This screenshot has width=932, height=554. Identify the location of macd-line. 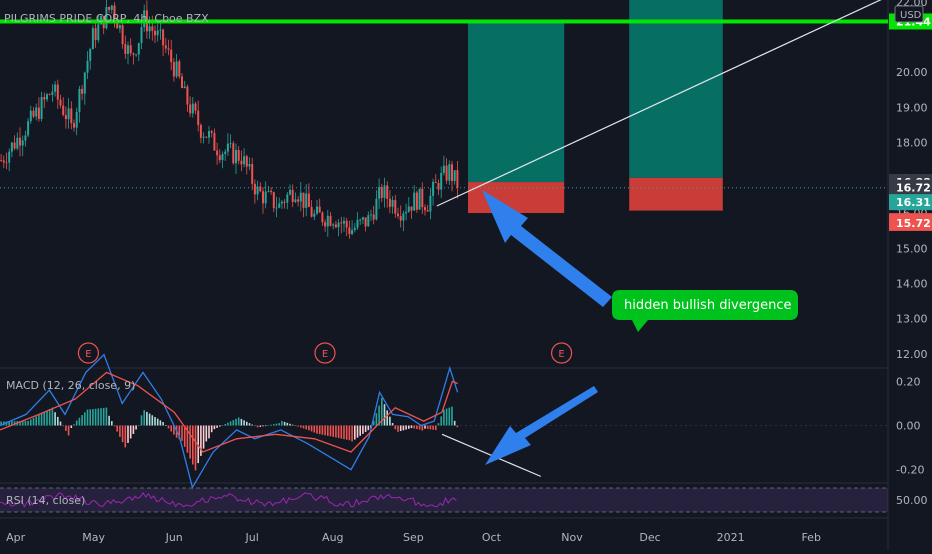
(229, 421).